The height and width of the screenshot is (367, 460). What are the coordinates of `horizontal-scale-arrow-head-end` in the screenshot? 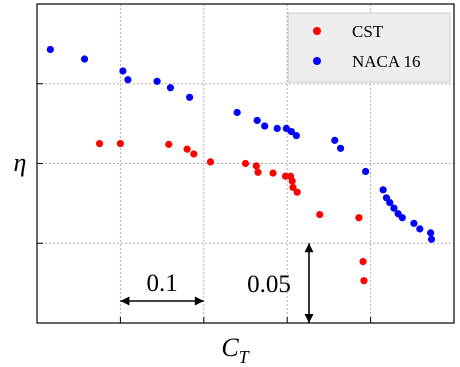 It's located at (199, 301).